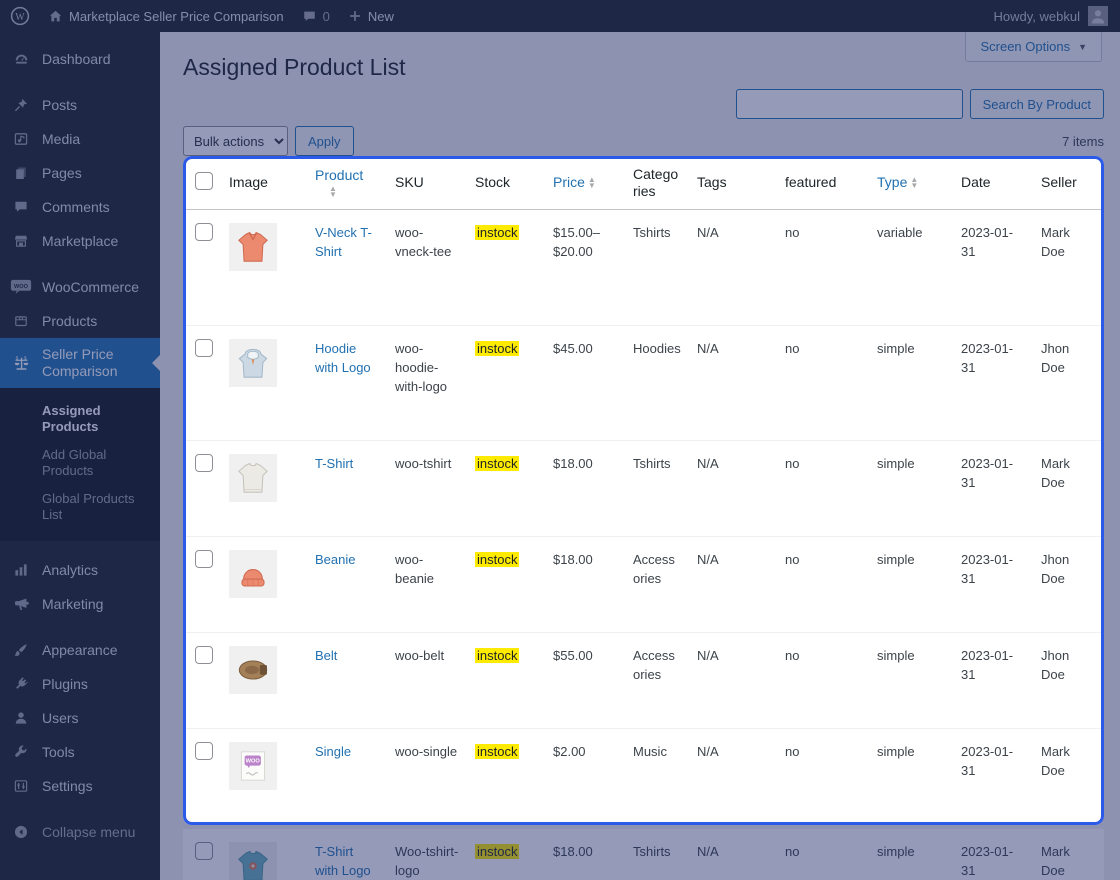  What do you see at coordinates (1055, 761) in the screenshot?
I see `seller-cell: Mark Doe` at bounding box center [1055, 761].